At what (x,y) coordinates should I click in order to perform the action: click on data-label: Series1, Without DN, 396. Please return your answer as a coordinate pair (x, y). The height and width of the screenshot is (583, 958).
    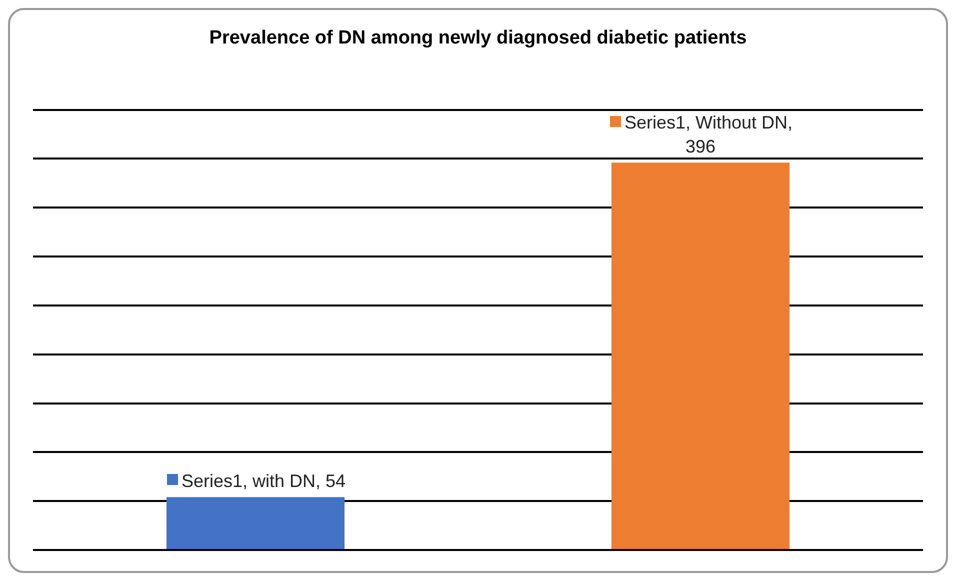
    Looking at the image, I should click on (708, 134).